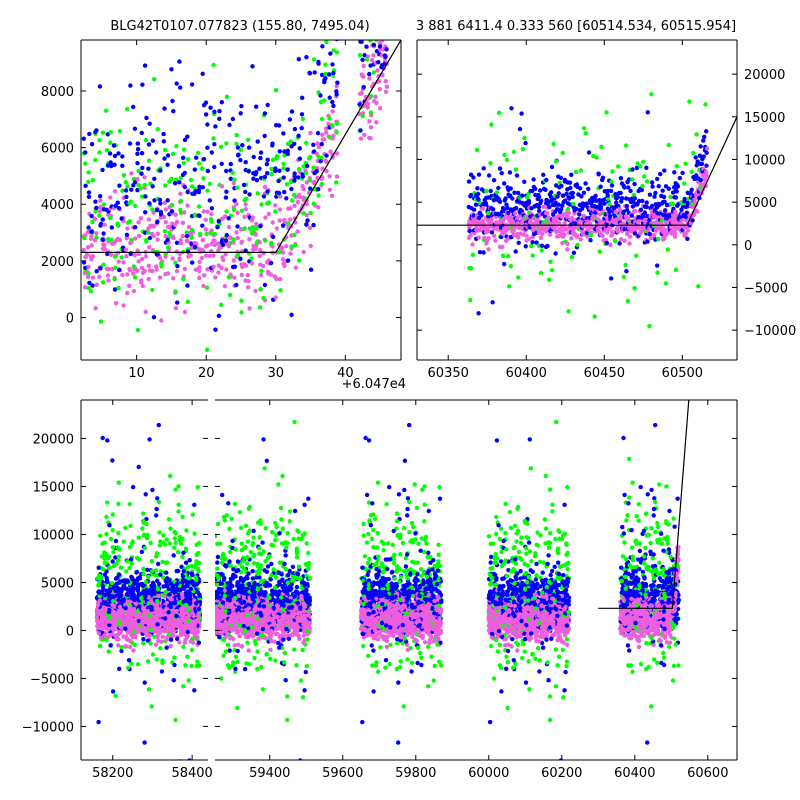  What do you see at coordinates (526, 373) in the screenshot?
I see `x-tick-label: 60400` at bounding box center [526, 373].